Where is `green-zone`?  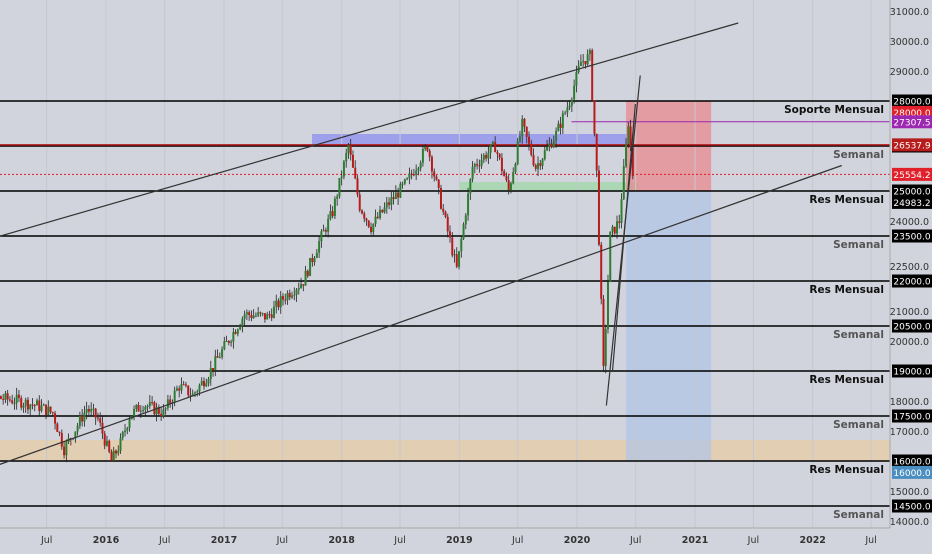 green-zone is located at coordinates (549, 187).